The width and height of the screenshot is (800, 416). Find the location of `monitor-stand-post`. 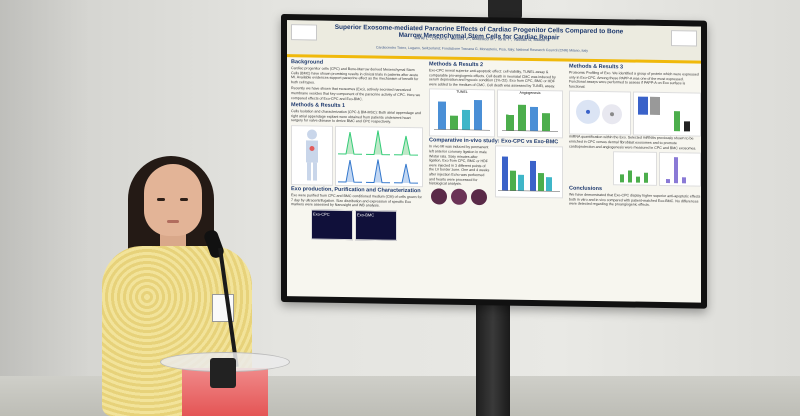

monitor-stand-post is located at coordinates (493, 358).